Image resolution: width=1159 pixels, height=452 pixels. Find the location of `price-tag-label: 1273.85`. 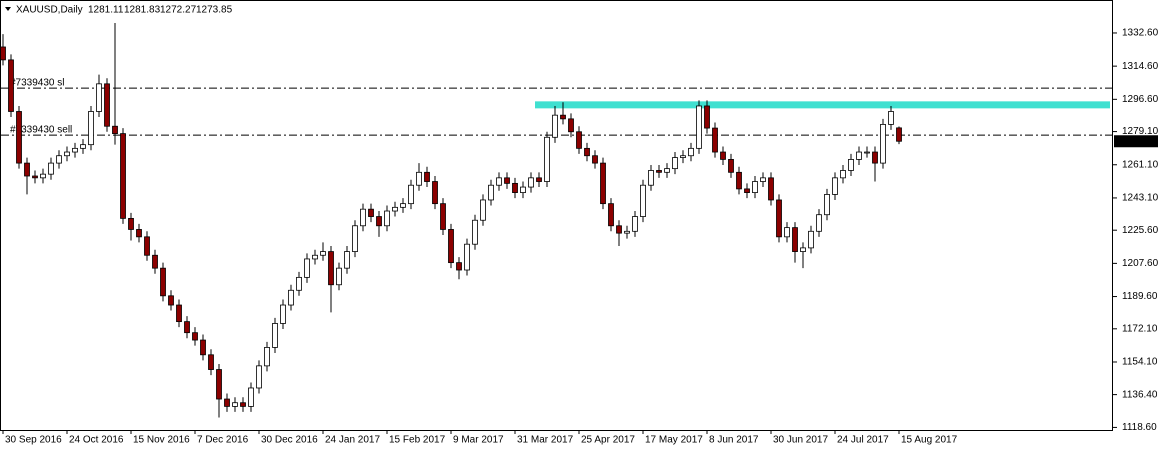

price-tag-label: 1273.85 is located at coordinates (1136, 141).